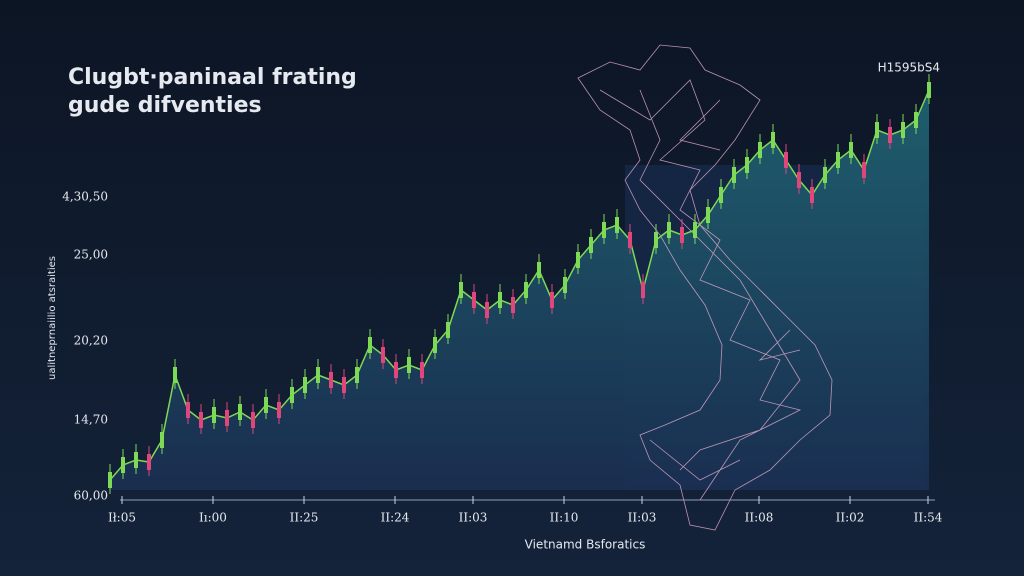 This screenshot has width=1024, height=576. What do you see at coordinates (850, 518) in the screenshot?
I see `x-tick-label: II:02` at bounding box center [850, 518].